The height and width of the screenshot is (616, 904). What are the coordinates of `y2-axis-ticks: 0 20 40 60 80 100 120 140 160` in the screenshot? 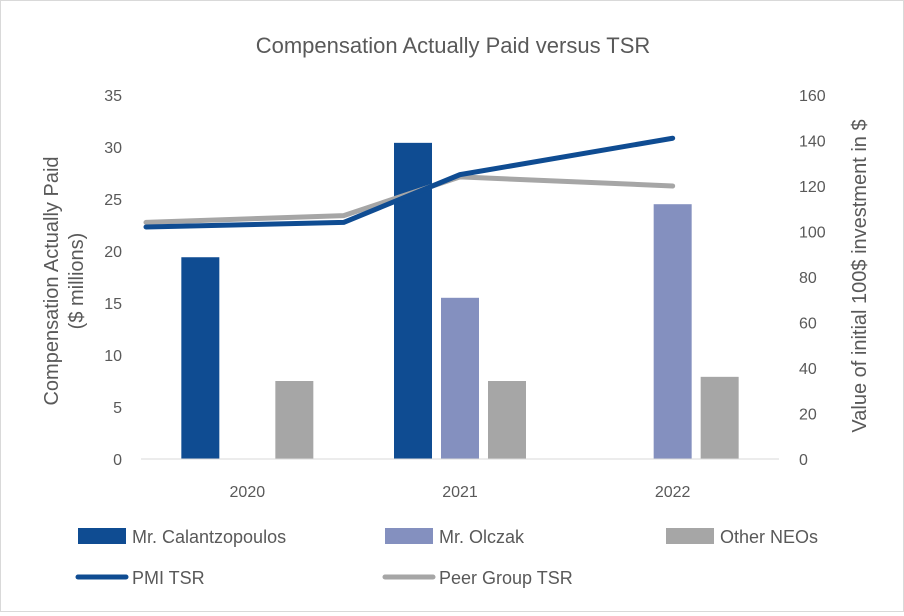 It's located at (812, 278).